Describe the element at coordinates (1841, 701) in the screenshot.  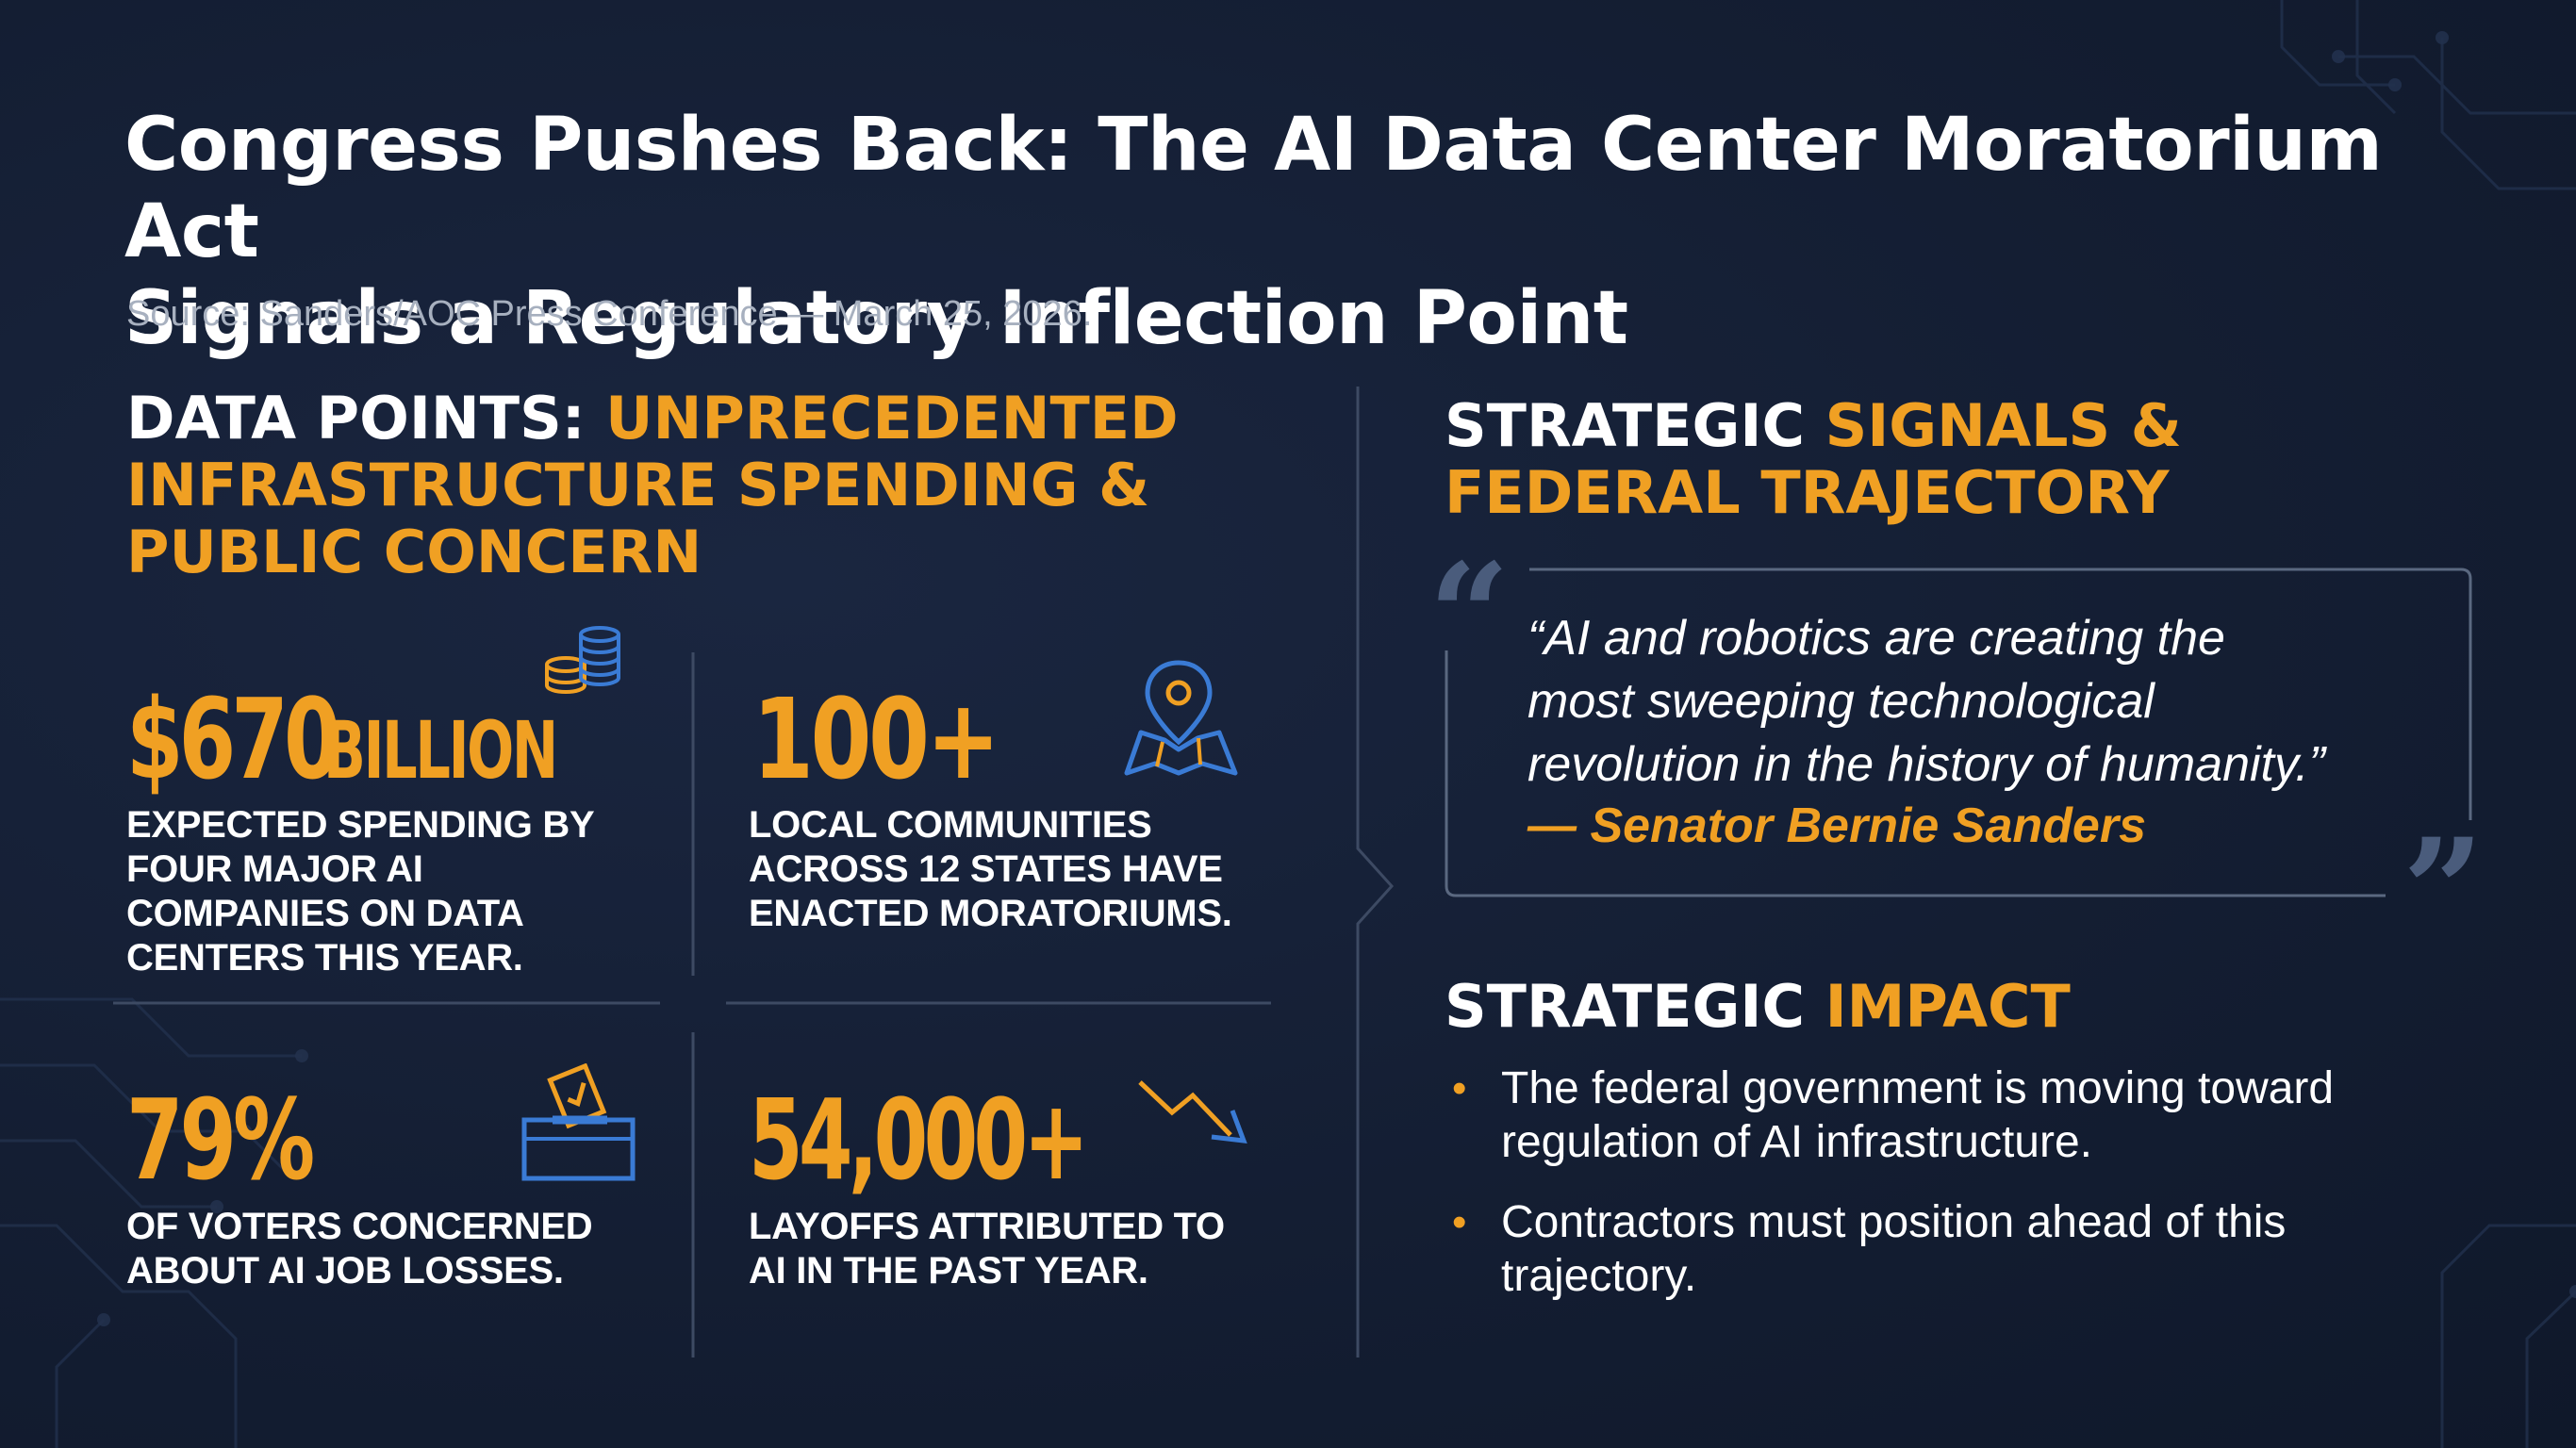
I see `quote-line: most sweeping technological` at that location.